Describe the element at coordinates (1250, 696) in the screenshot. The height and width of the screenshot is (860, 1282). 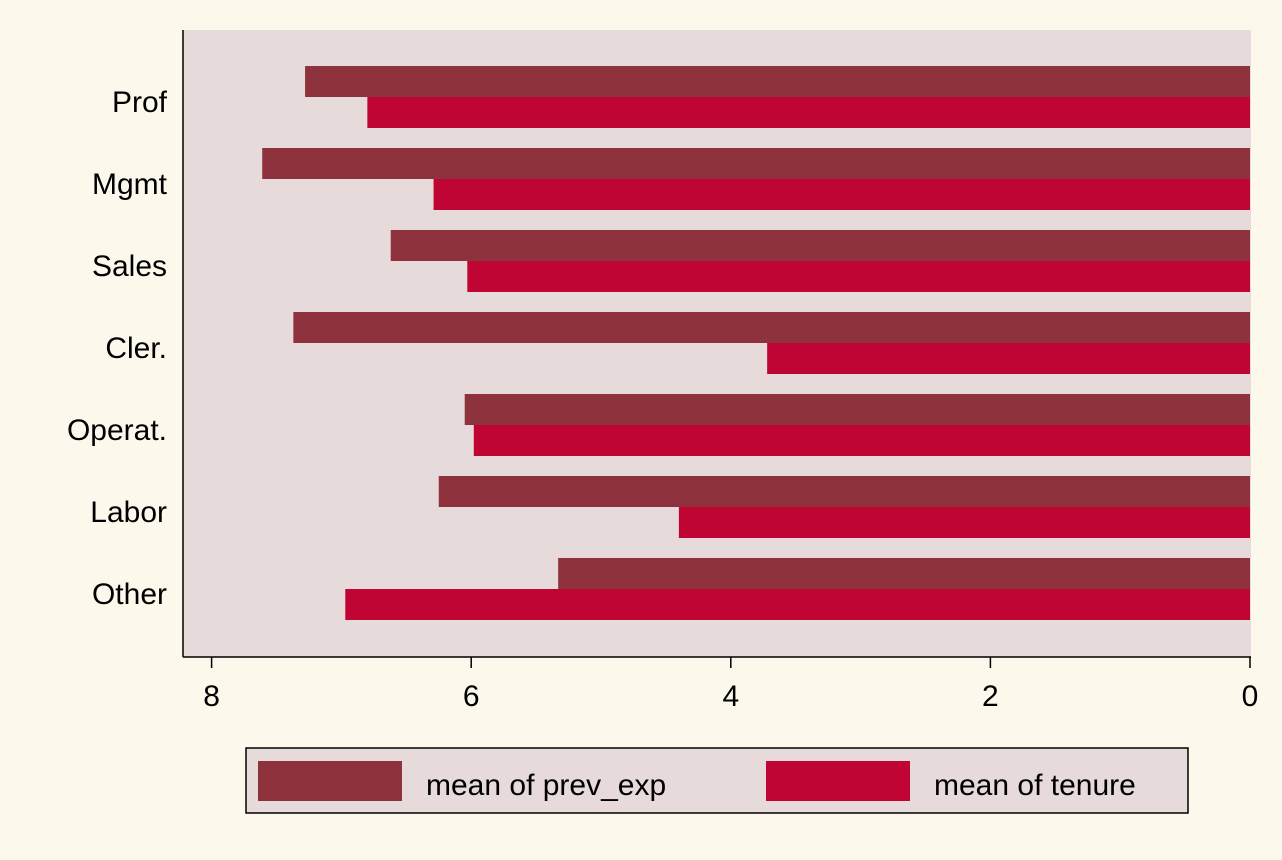
I see `x-tick-label-4: 0` at that location.